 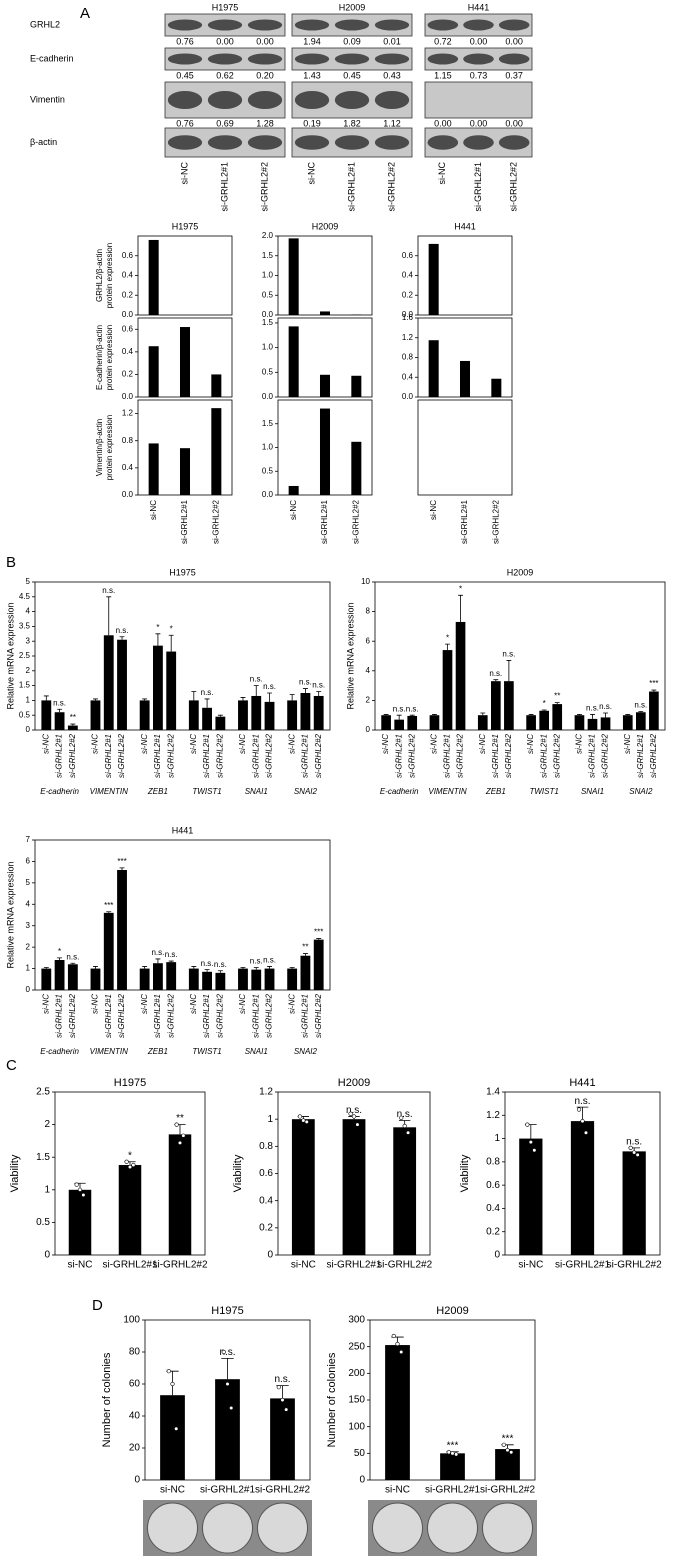 What do you see at coordinates (28, 968) in the screenshot?
I see `y-tick-label: 1` at bounding box center [28, 968].